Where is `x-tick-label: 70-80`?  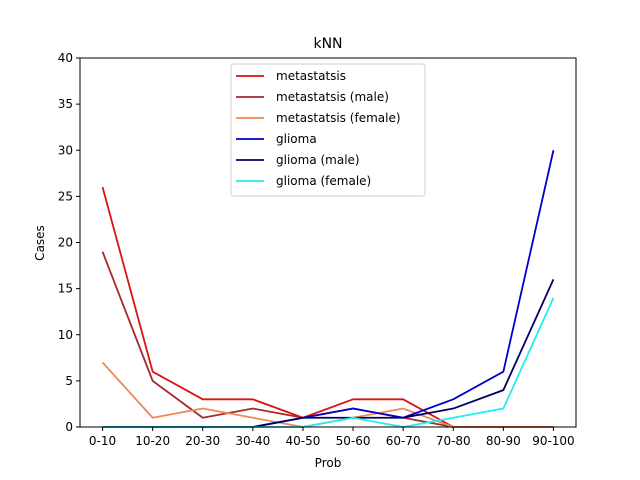
x-tick-label: 70-80 is located at coordinates (453, 441).